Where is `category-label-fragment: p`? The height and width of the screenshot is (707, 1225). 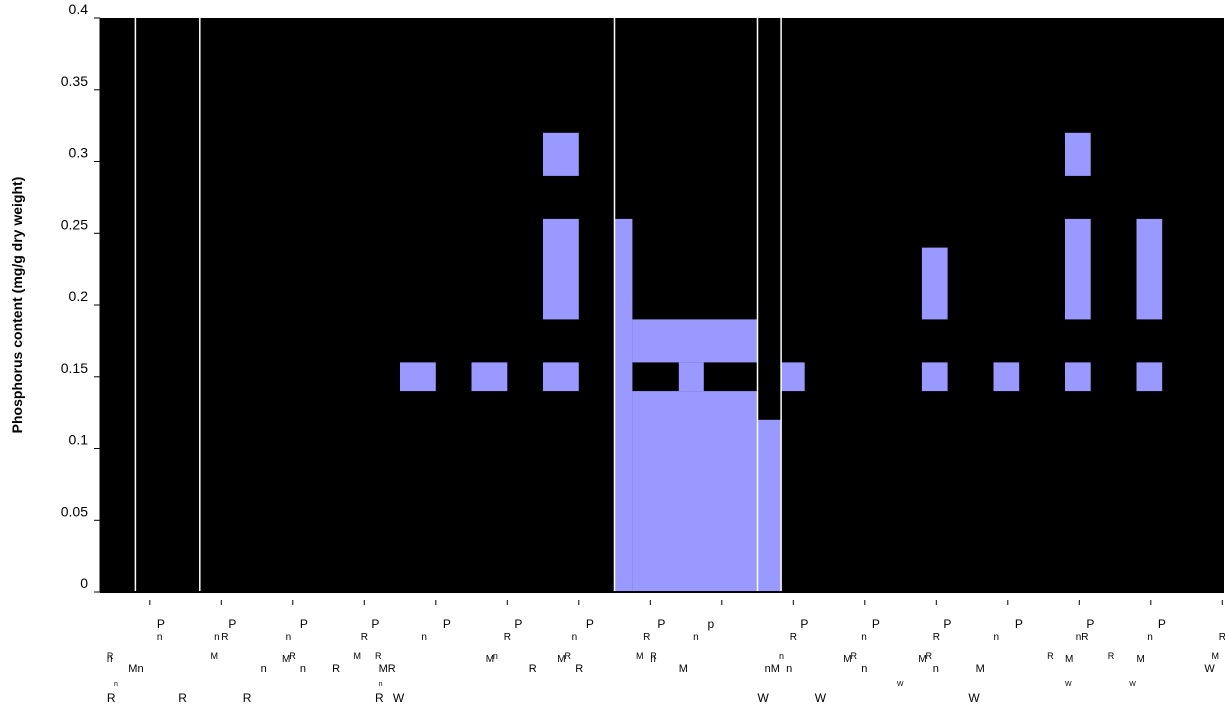
category-label-fragment: p is located at coordinates (711, 624).